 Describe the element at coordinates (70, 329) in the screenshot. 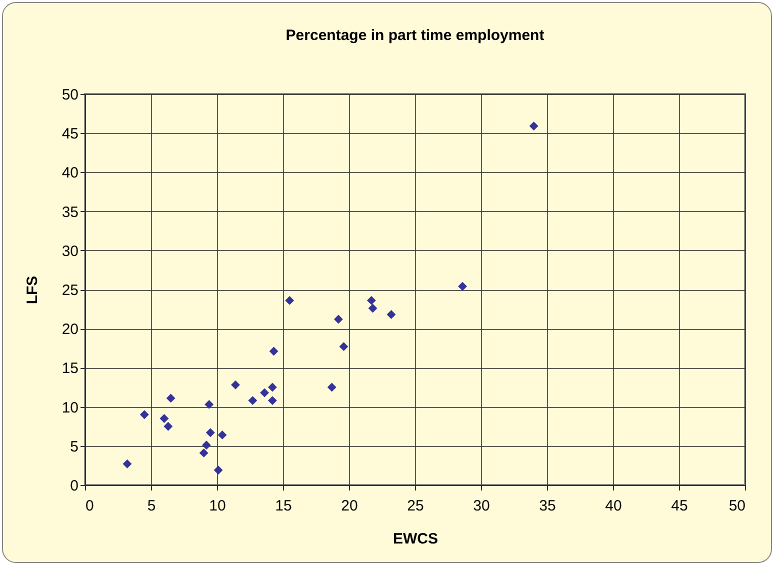

I see `y-tick-label: 20` at that location.